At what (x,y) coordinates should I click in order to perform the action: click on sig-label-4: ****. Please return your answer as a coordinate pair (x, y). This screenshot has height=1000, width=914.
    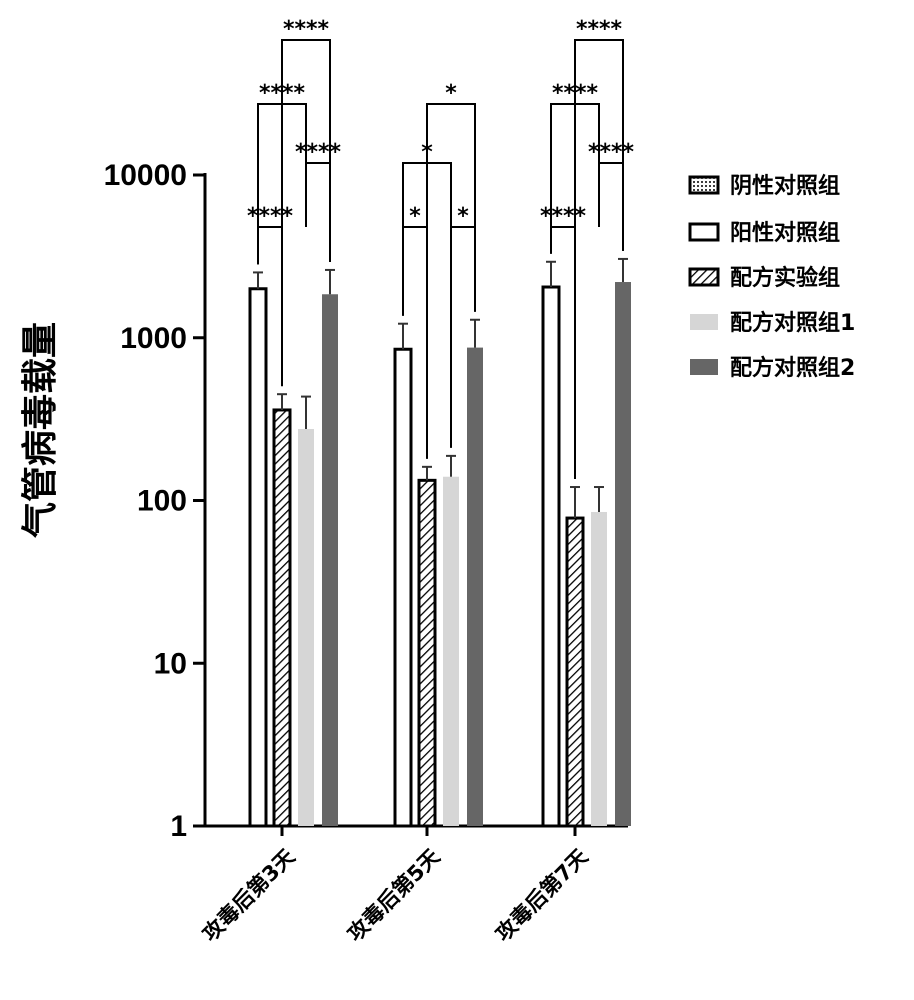
    Looking at the image, I should click on (318, 152).